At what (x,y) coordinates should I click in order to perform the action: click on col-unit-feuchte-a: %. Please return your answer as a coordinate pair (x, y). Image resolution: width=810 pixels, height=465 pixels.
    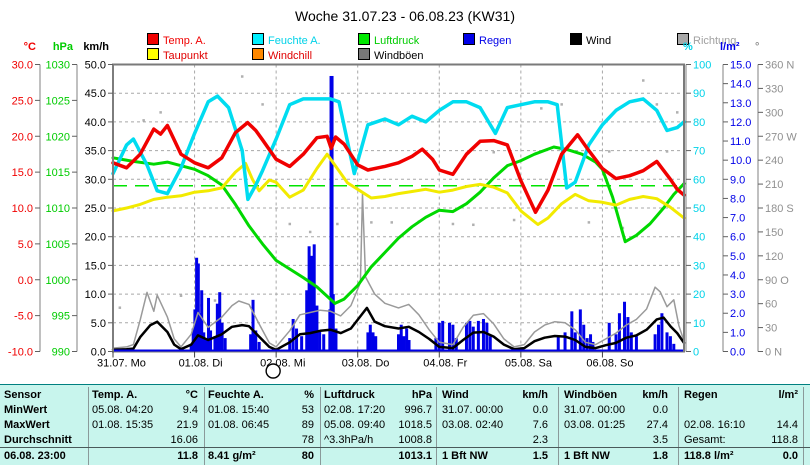
    Looking at the image, I should click on (309, 395).